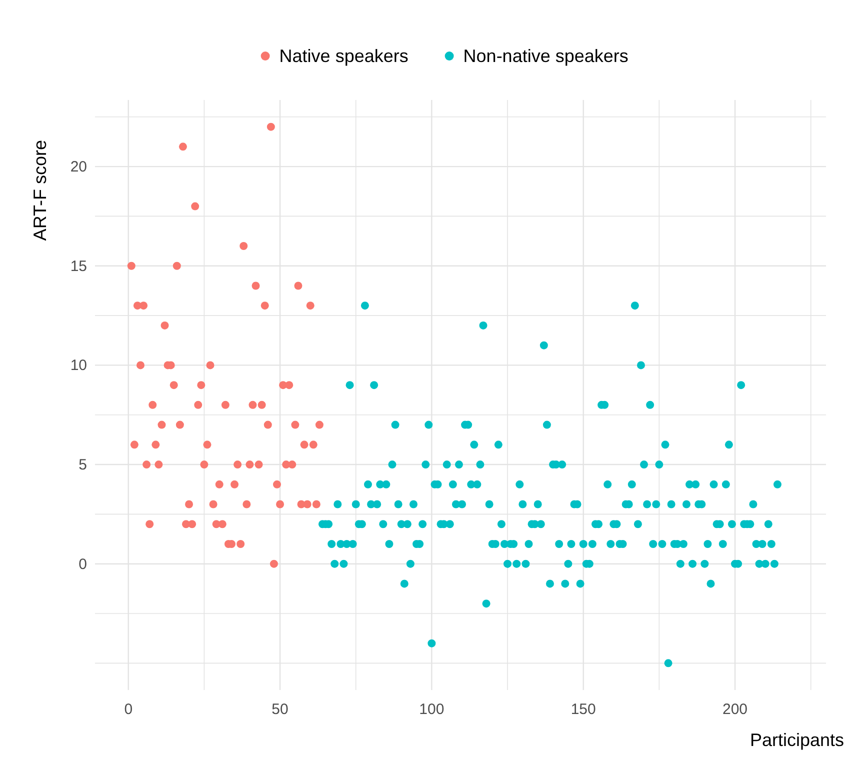 The height and width of the screenshot is (762, 856). Describe the element at coordinates (735, 709) in the screenshot. I see `x-tick-label: 200` at that location.